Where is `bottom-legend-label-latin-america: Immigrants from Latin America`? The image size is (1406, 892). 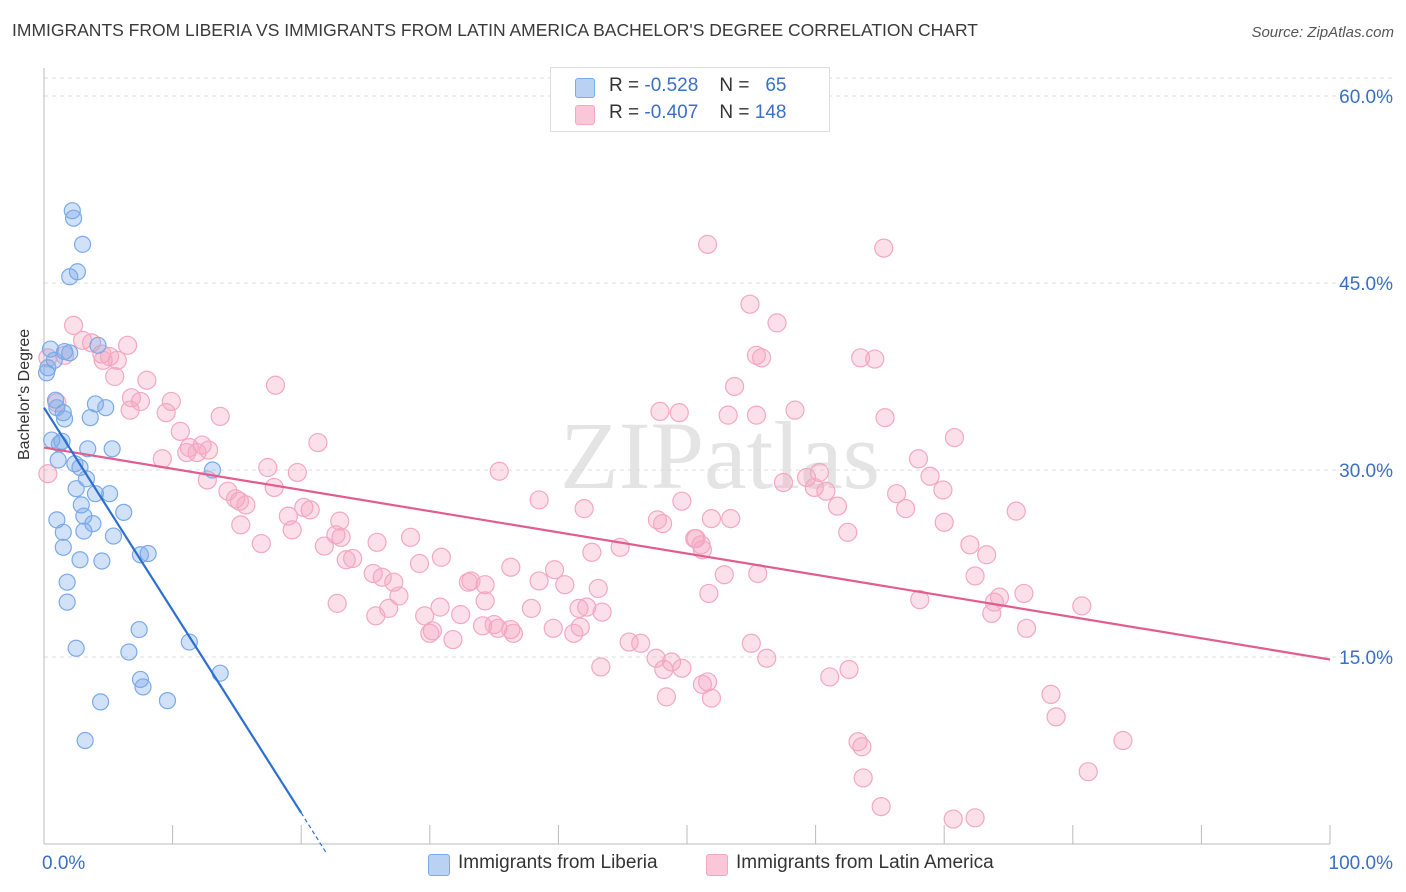 bottom-legend-label-latin-america: Immigrants from Latin America is located at coordinates (865, 862).